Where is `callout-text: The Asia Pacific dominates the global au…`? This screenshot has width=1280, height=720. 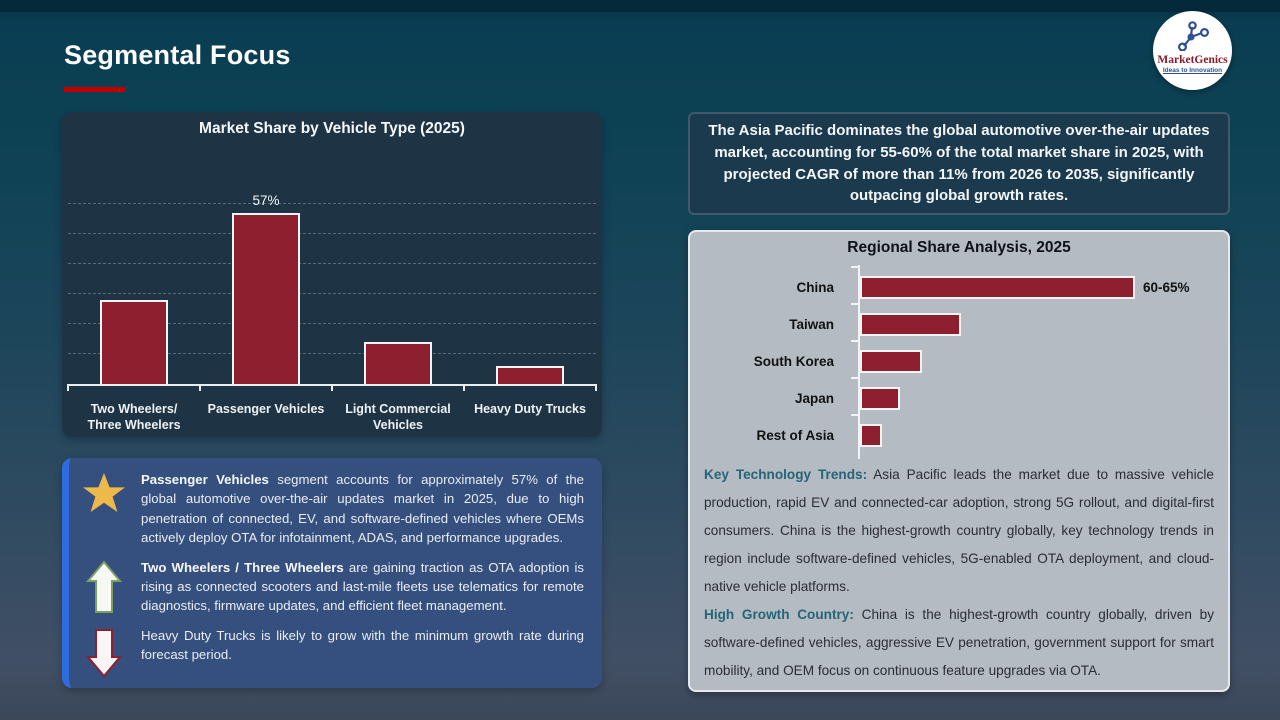
callout-text: The Asia Pacific dominates the global au… is located at coordinates (959, 163).